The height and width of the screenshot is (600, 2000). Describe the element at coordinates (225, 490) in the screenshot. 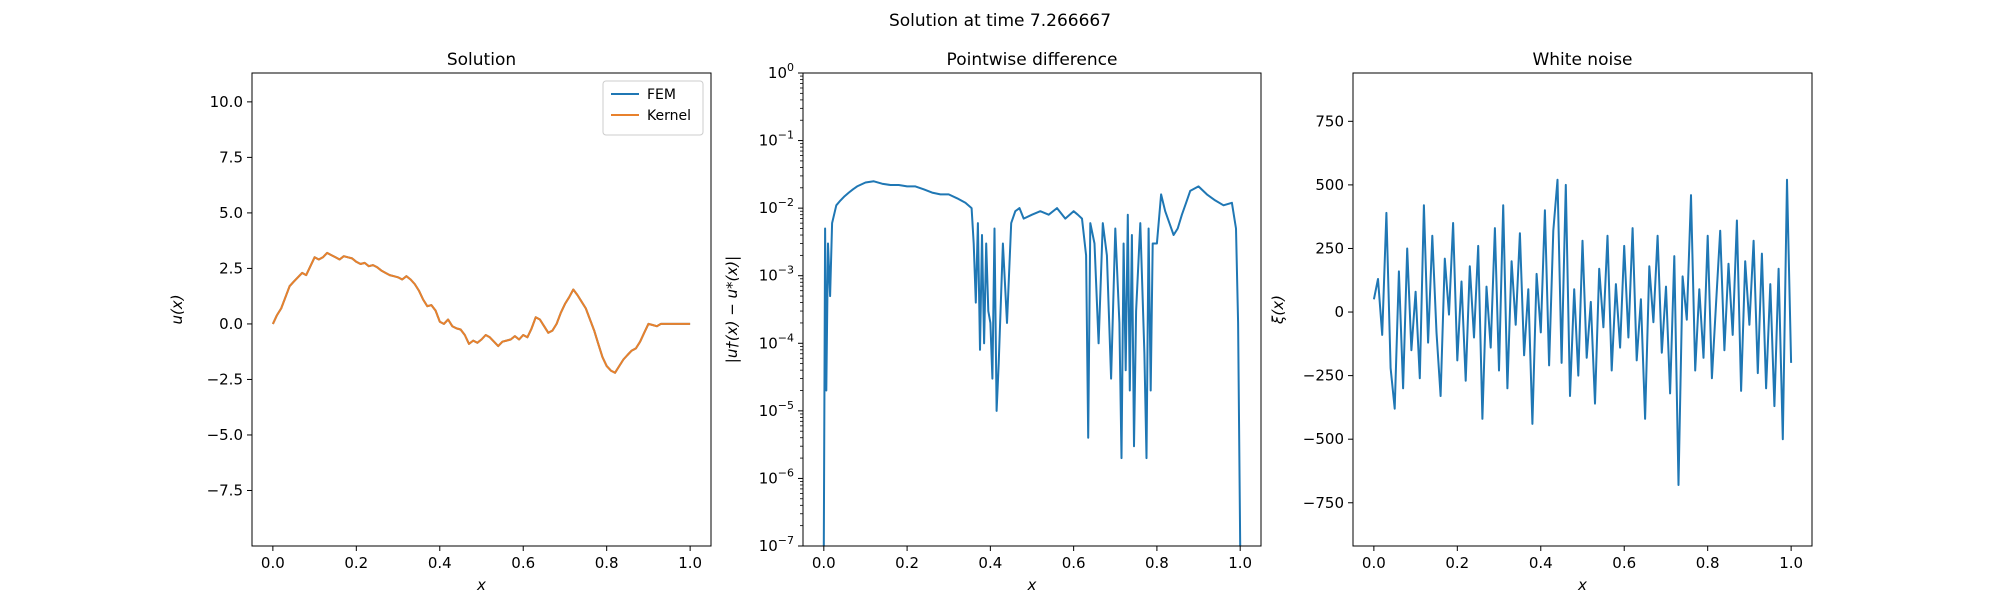

I see `y-tick-label: −7.5` at that location.